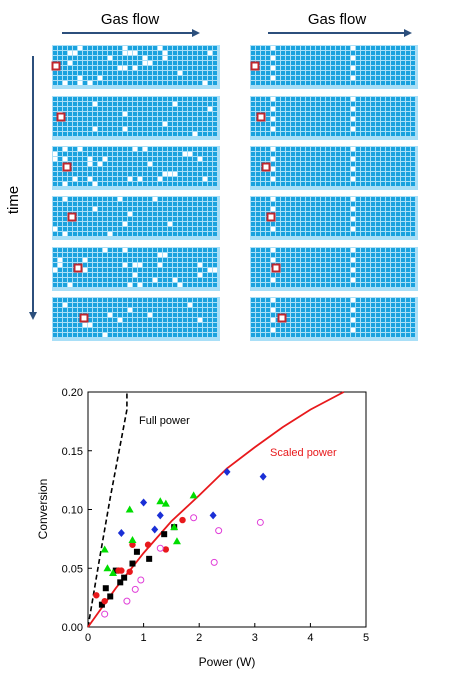 This screenshot has width=450, height=685. Describe the element at coordinates (155, 529) in the screenshot. I see `point-diamond` at that location.